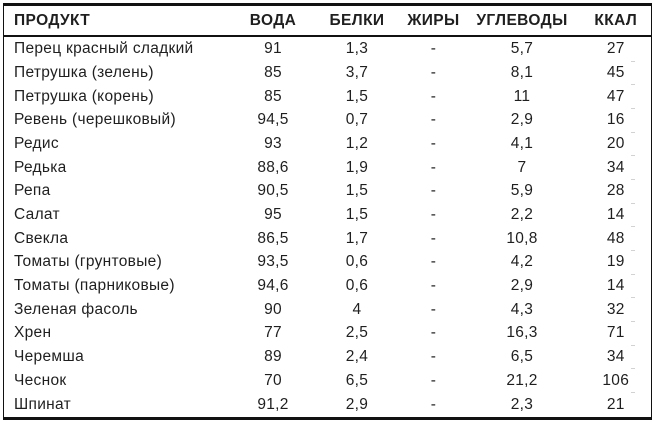 The height and width of the screenshot is (425, 655). Describe the element at coordinates (273, 214) in the screenshot. I see `water-value-cell: 95` at that location.